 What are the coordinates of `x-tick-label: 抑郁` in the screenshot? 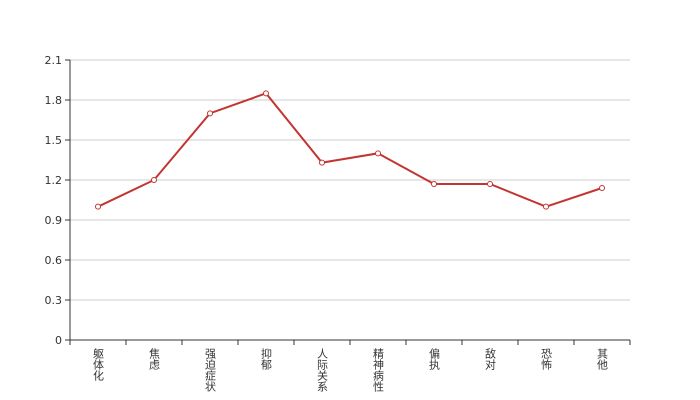 It's located at (266, 358).